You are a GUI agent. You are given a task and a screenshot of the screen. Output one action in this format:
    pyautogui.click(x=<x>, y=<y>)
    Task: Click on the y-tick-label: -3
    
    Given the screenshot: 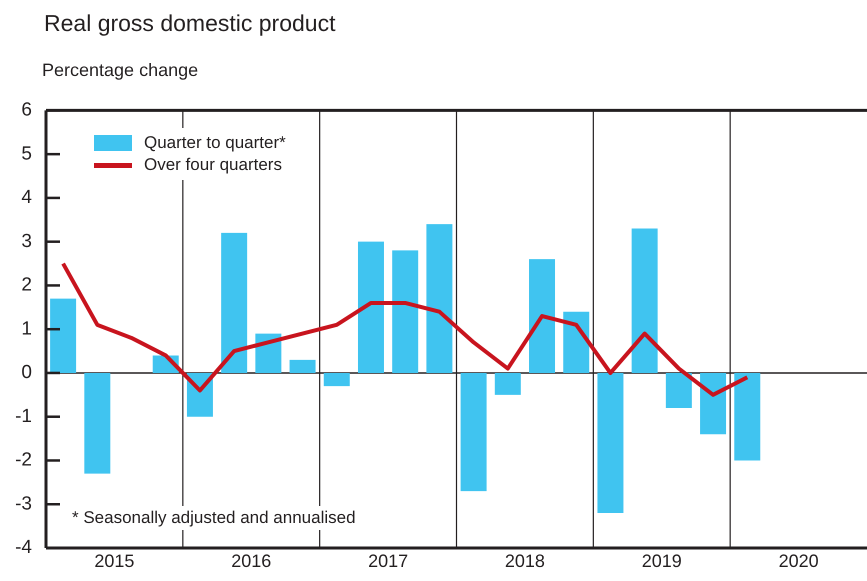 What is the action you would take?
    pyautogui.click(x=23, y=503)
    